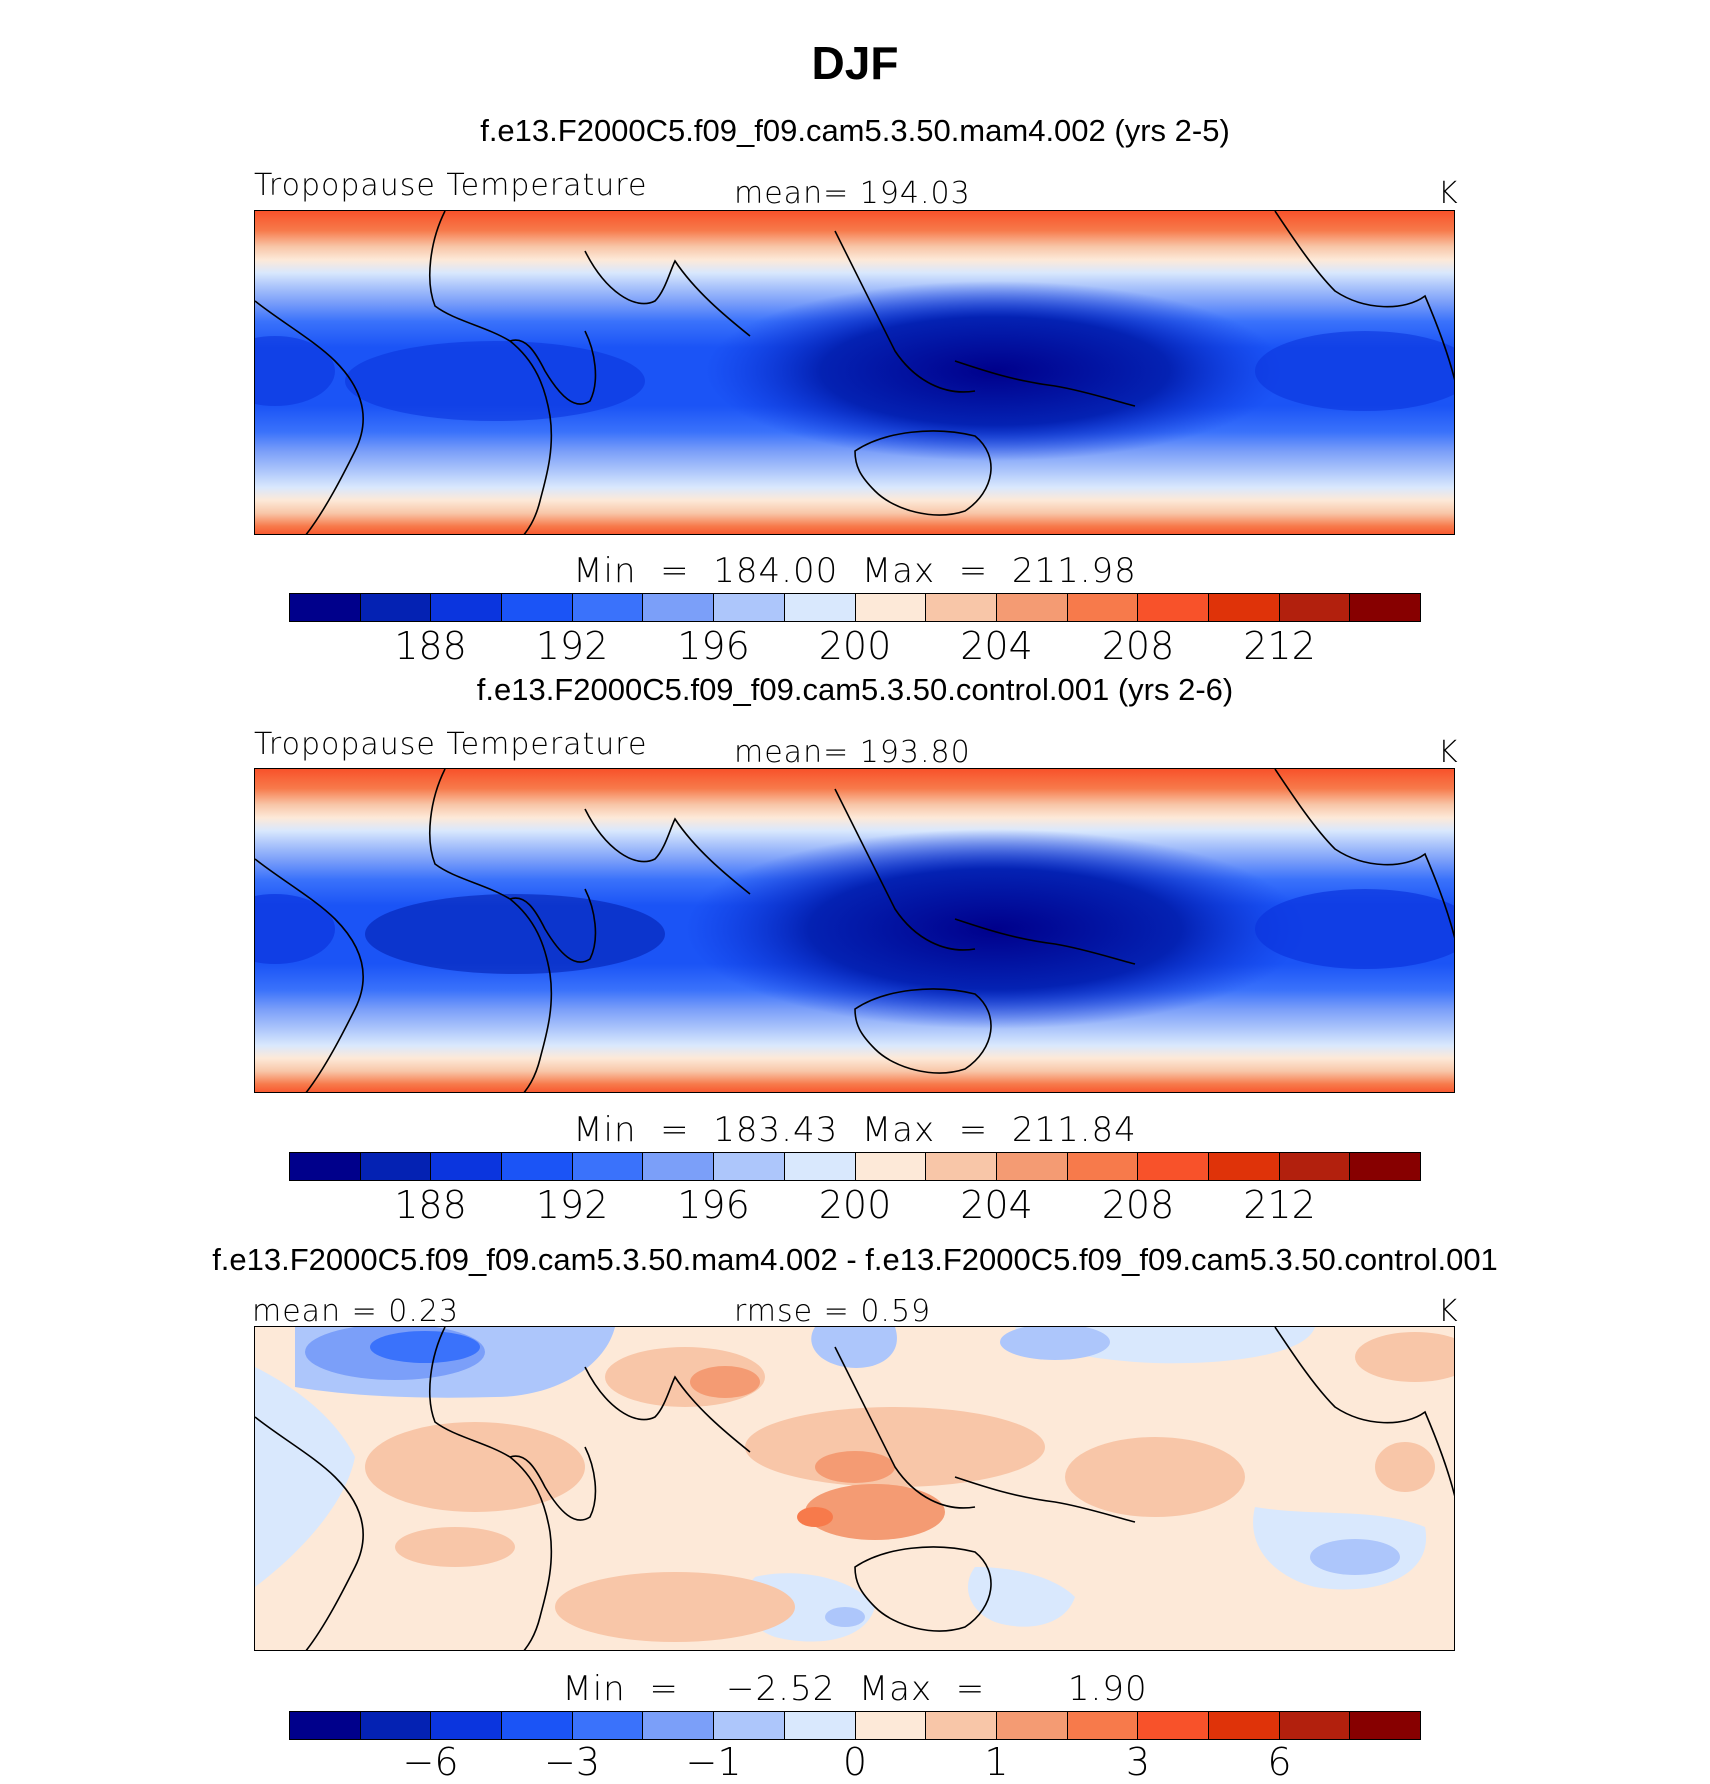  Describe the element at coordinates (1448, 752) in the screenshot. I see `panel2-units: K` at that location.